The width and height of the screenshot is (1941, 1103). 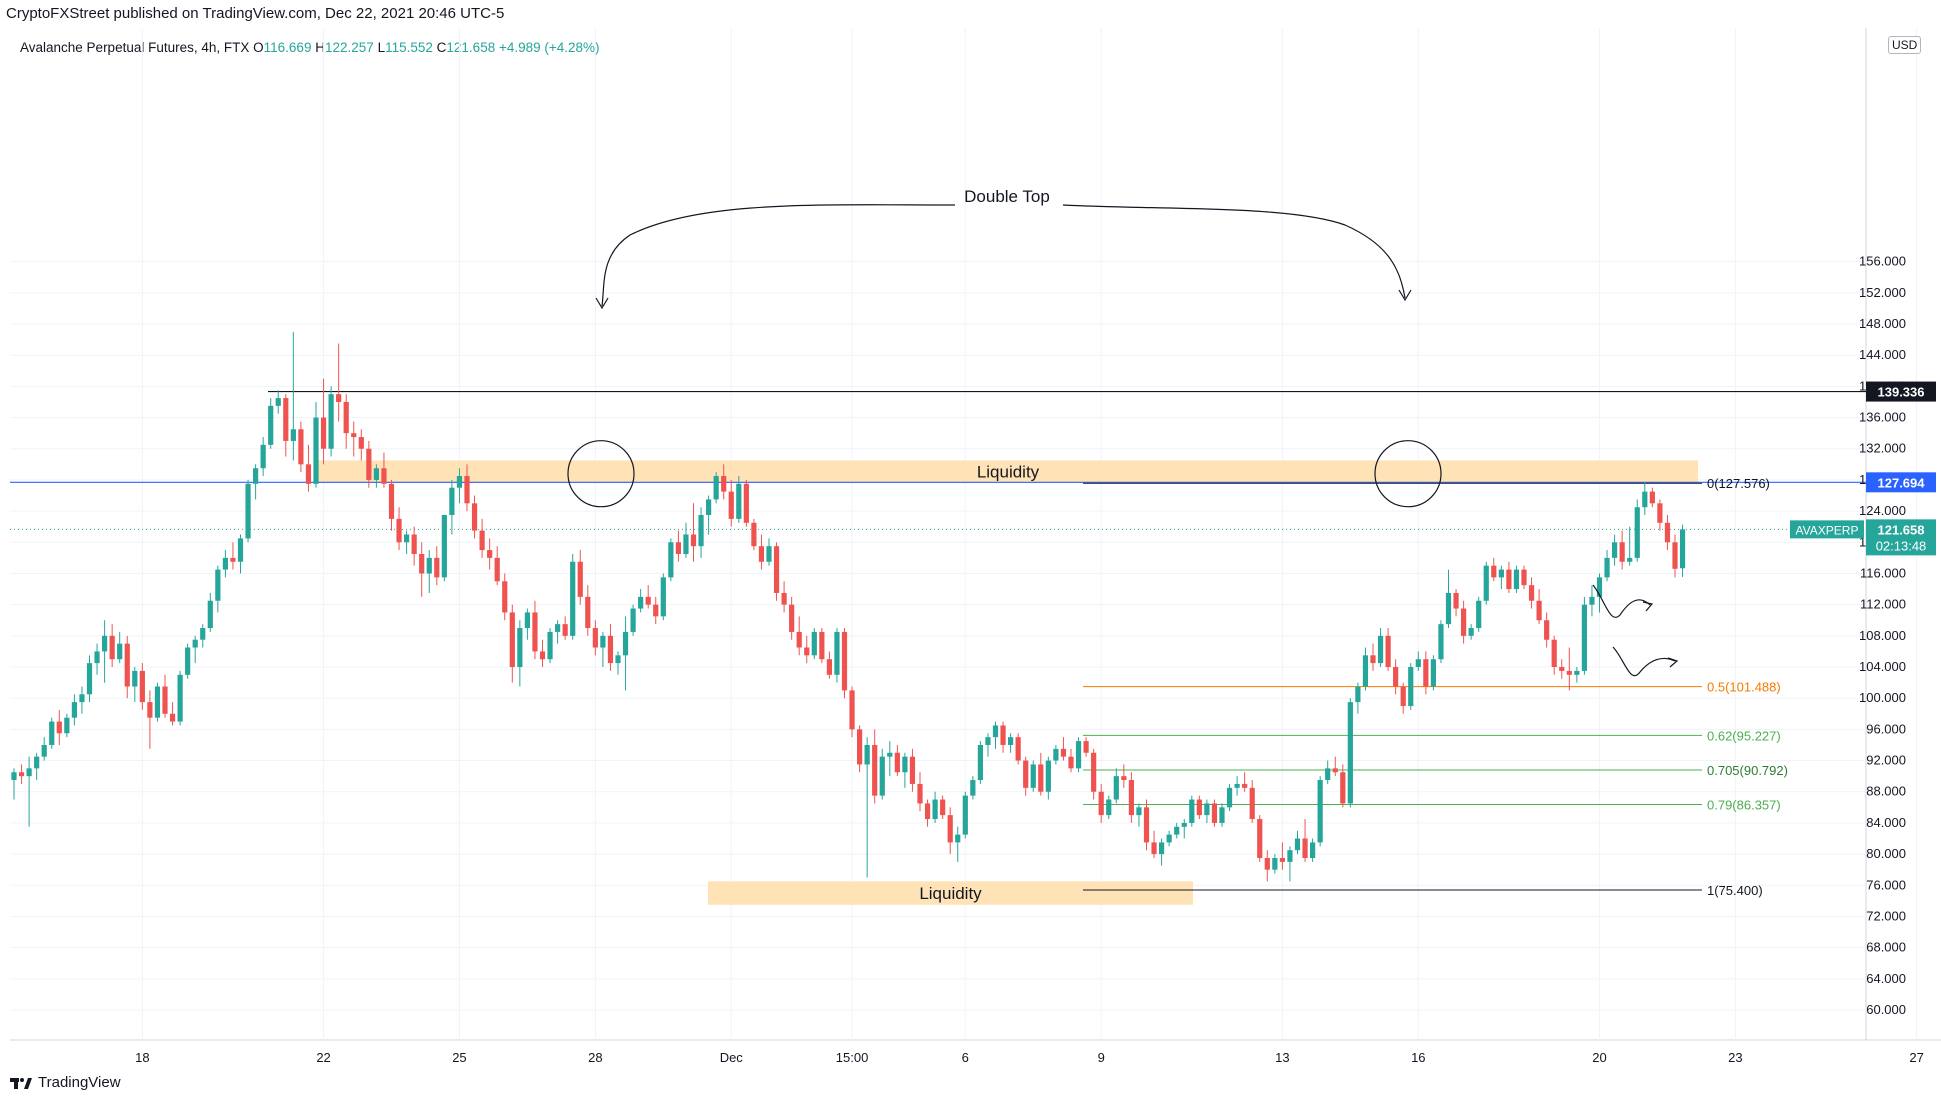 I want to click on resistance-price-badge-bg, so click(x=1901, y=391).